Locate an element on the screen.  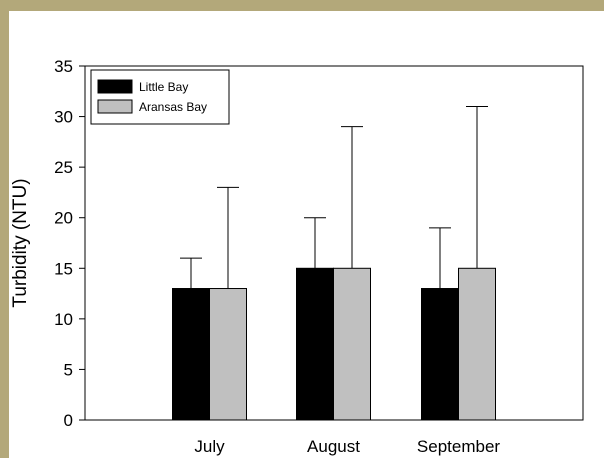
legend-label: Little Bay is located at coordinates (163, 87).